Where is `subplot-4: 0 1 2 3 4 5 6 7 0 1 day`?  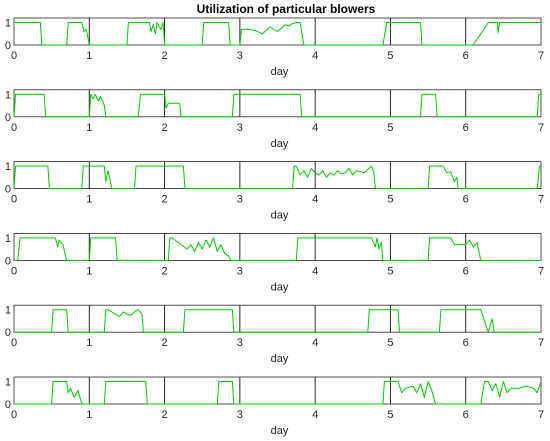 subplot-4: 0 1 2 3 4 5 6 7 0 1 day is located at coordinates (274, 263).